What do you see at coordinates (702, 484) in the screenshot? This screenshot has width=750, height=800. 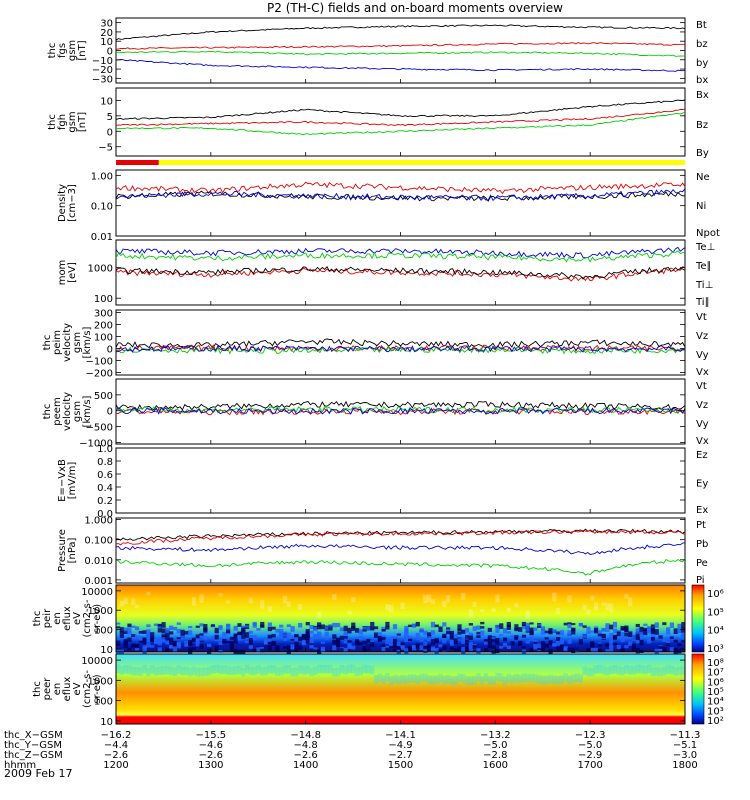 I see `legend-efield-1: Ey` at bounding box center [702, 484].